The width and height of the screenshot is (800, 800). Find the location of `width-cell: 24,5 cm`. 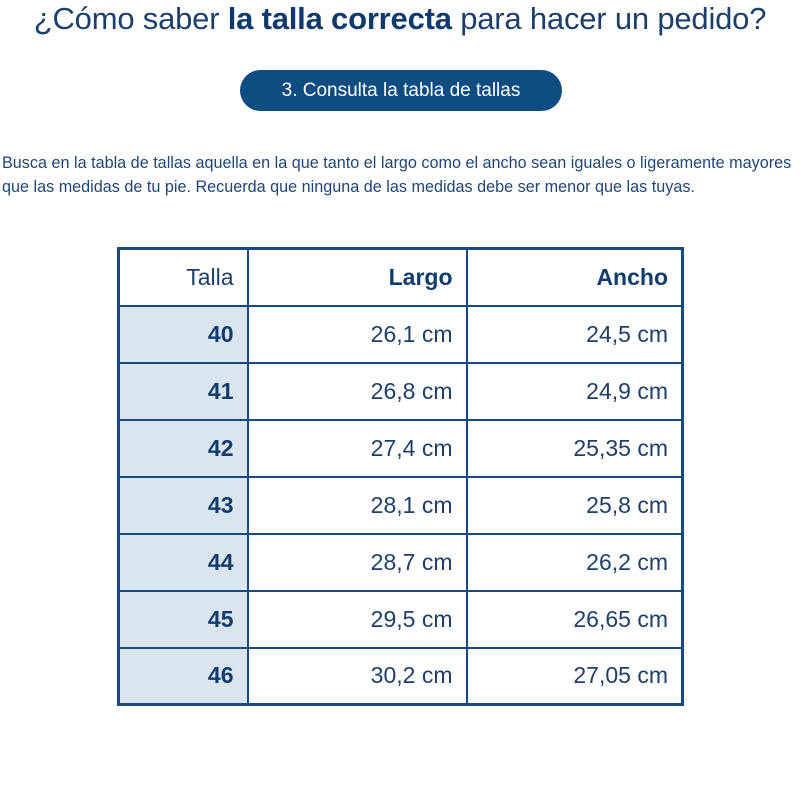

width-cell: 24,5 cm is located at coordinates (574, 334).